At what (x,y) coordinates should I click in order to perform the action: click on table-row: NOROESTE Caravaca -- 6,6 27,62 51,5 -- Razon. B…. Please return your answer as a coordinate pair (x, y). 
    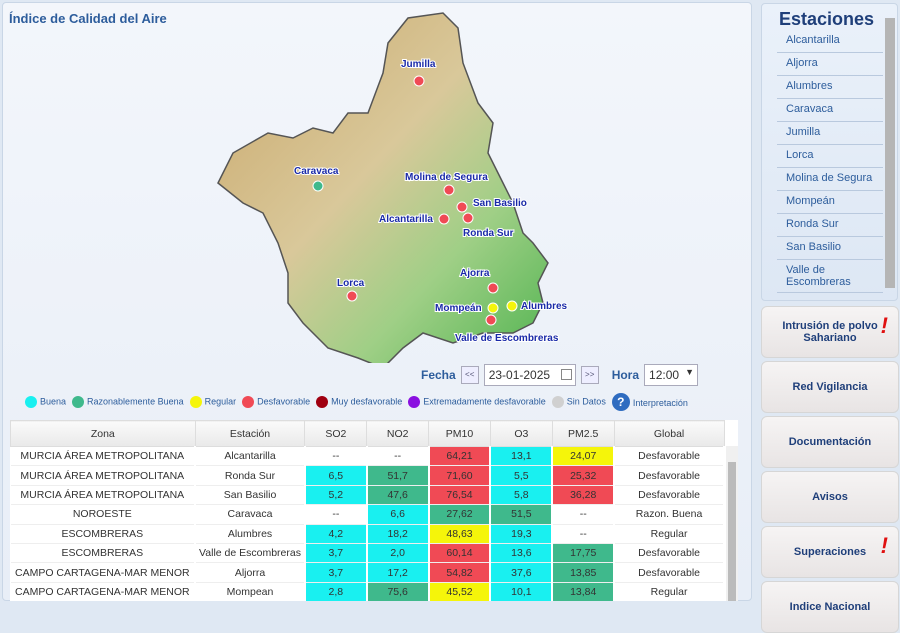
    Looking at the image, I should click on (367, 514).